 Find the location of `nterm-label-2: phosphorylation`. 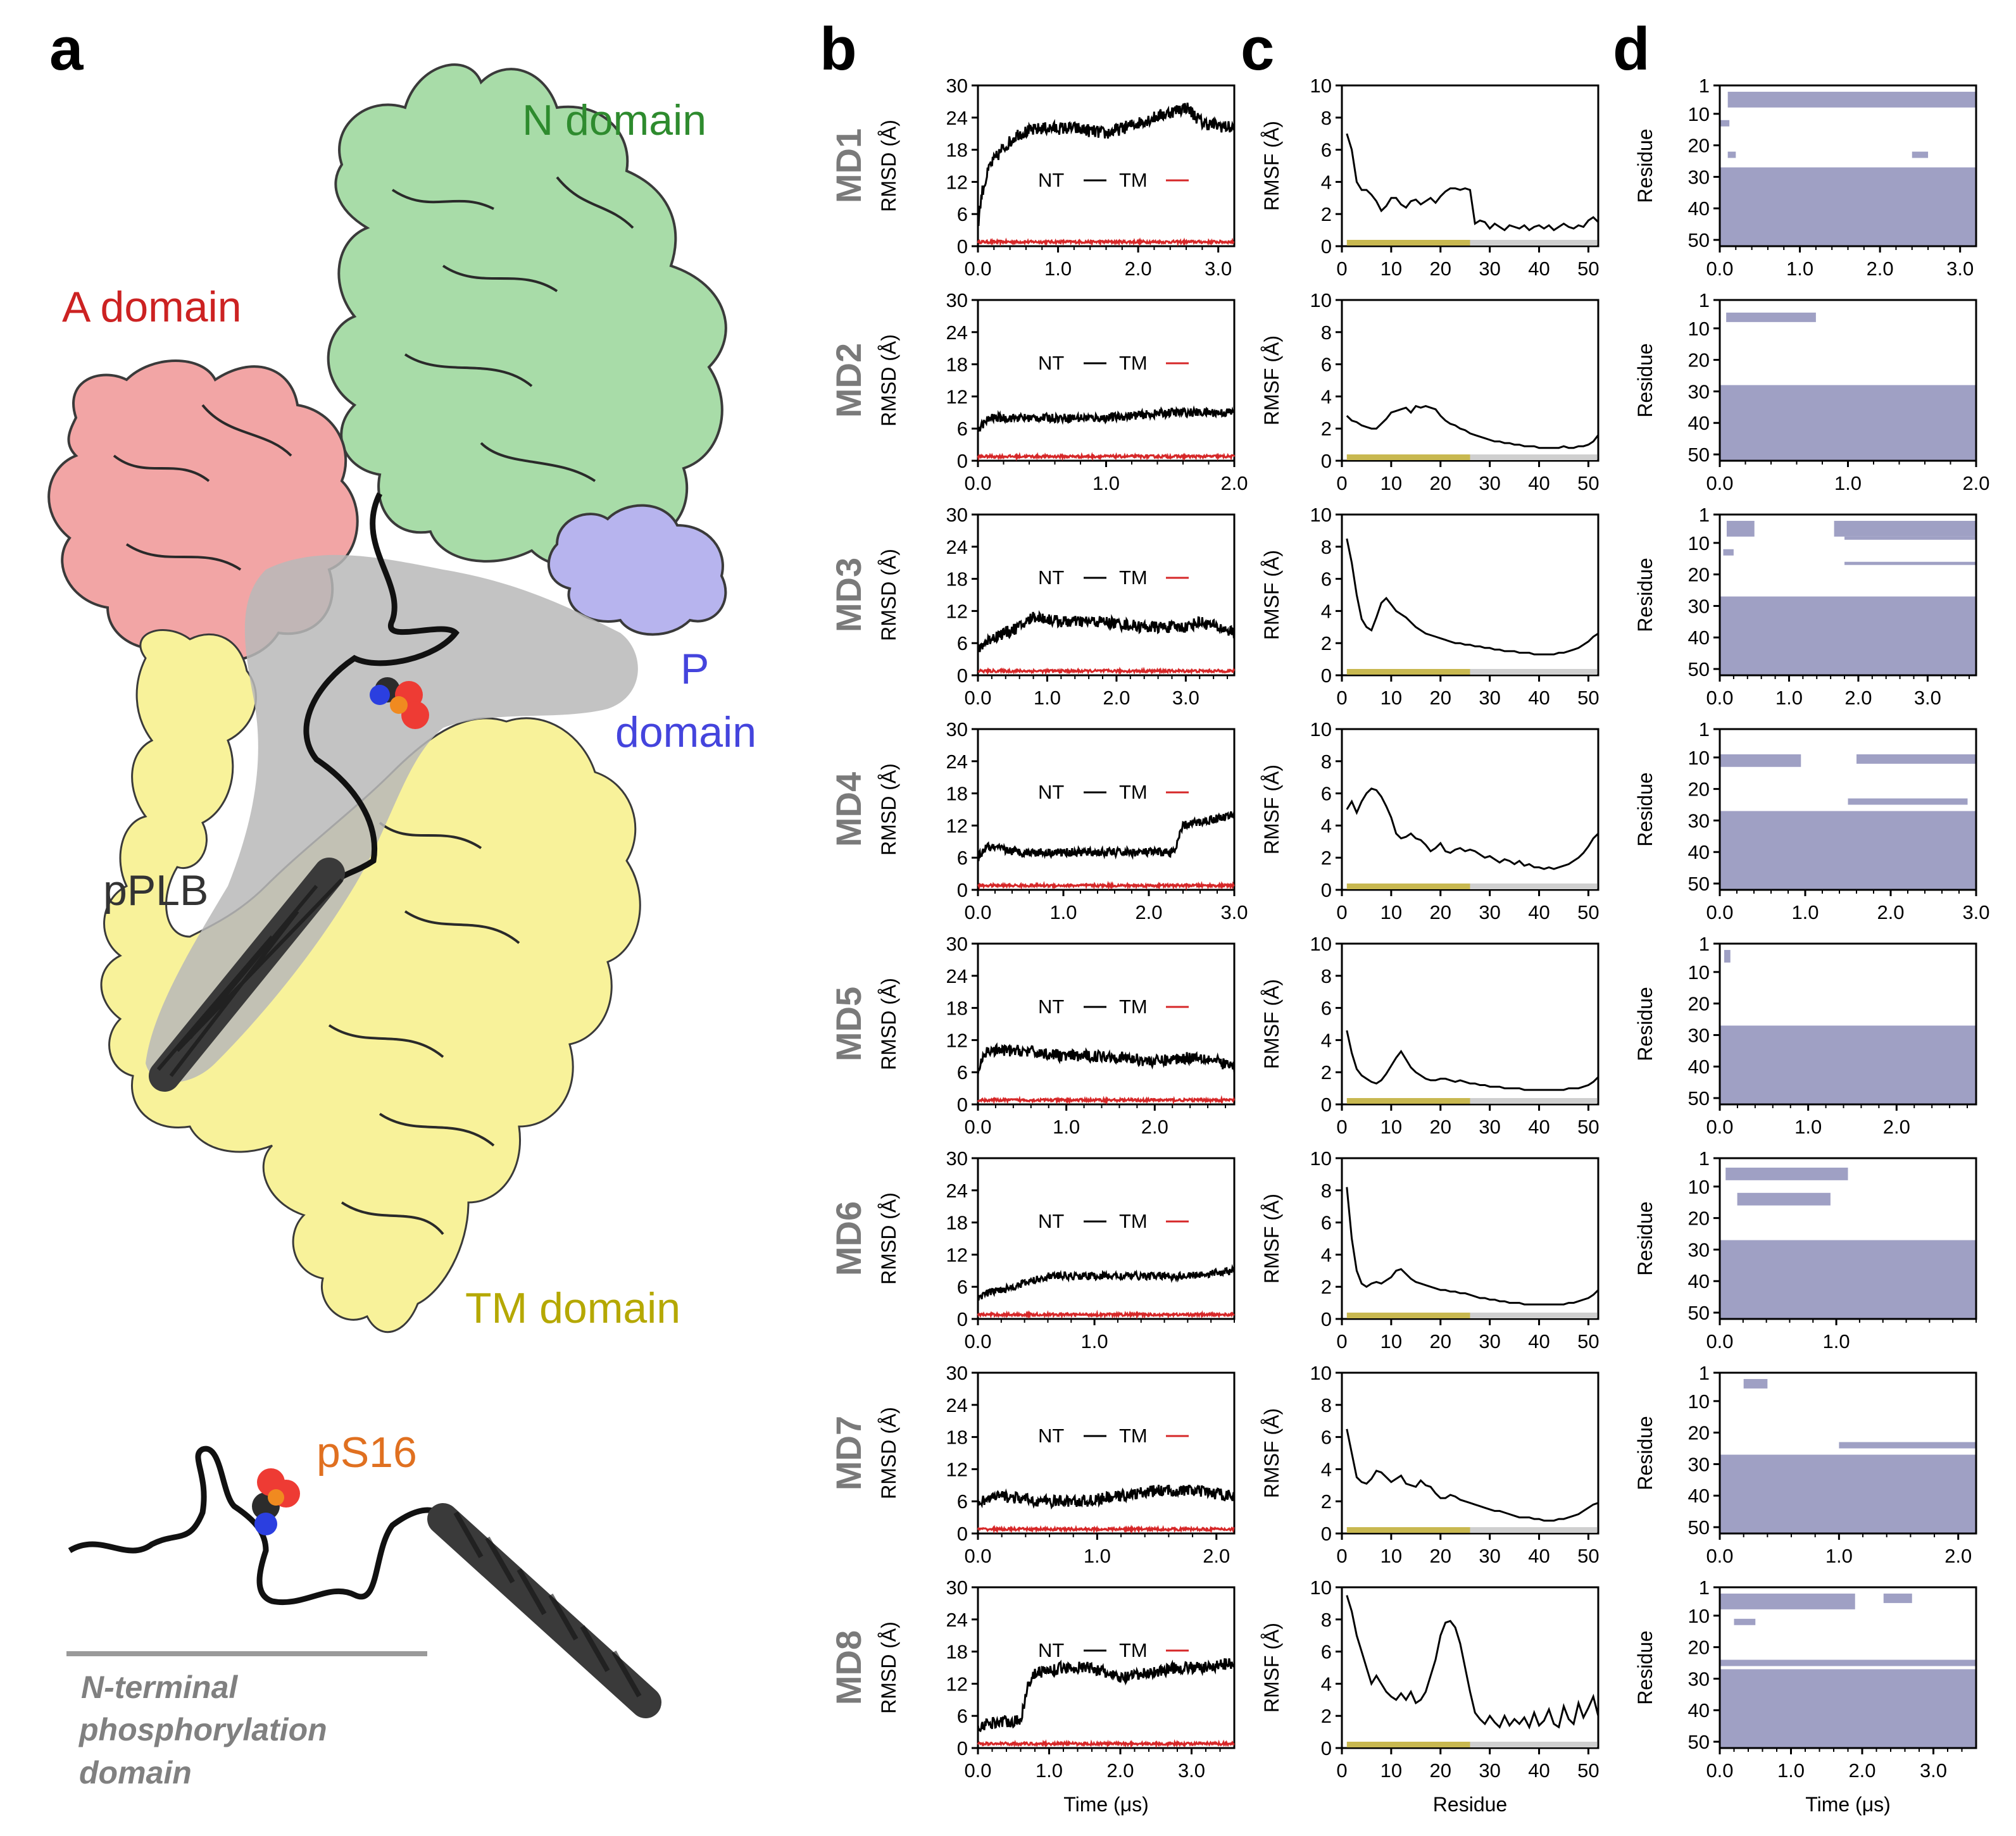

nterm-label-2: phosphorylation is located at coordinates (202, 1729).